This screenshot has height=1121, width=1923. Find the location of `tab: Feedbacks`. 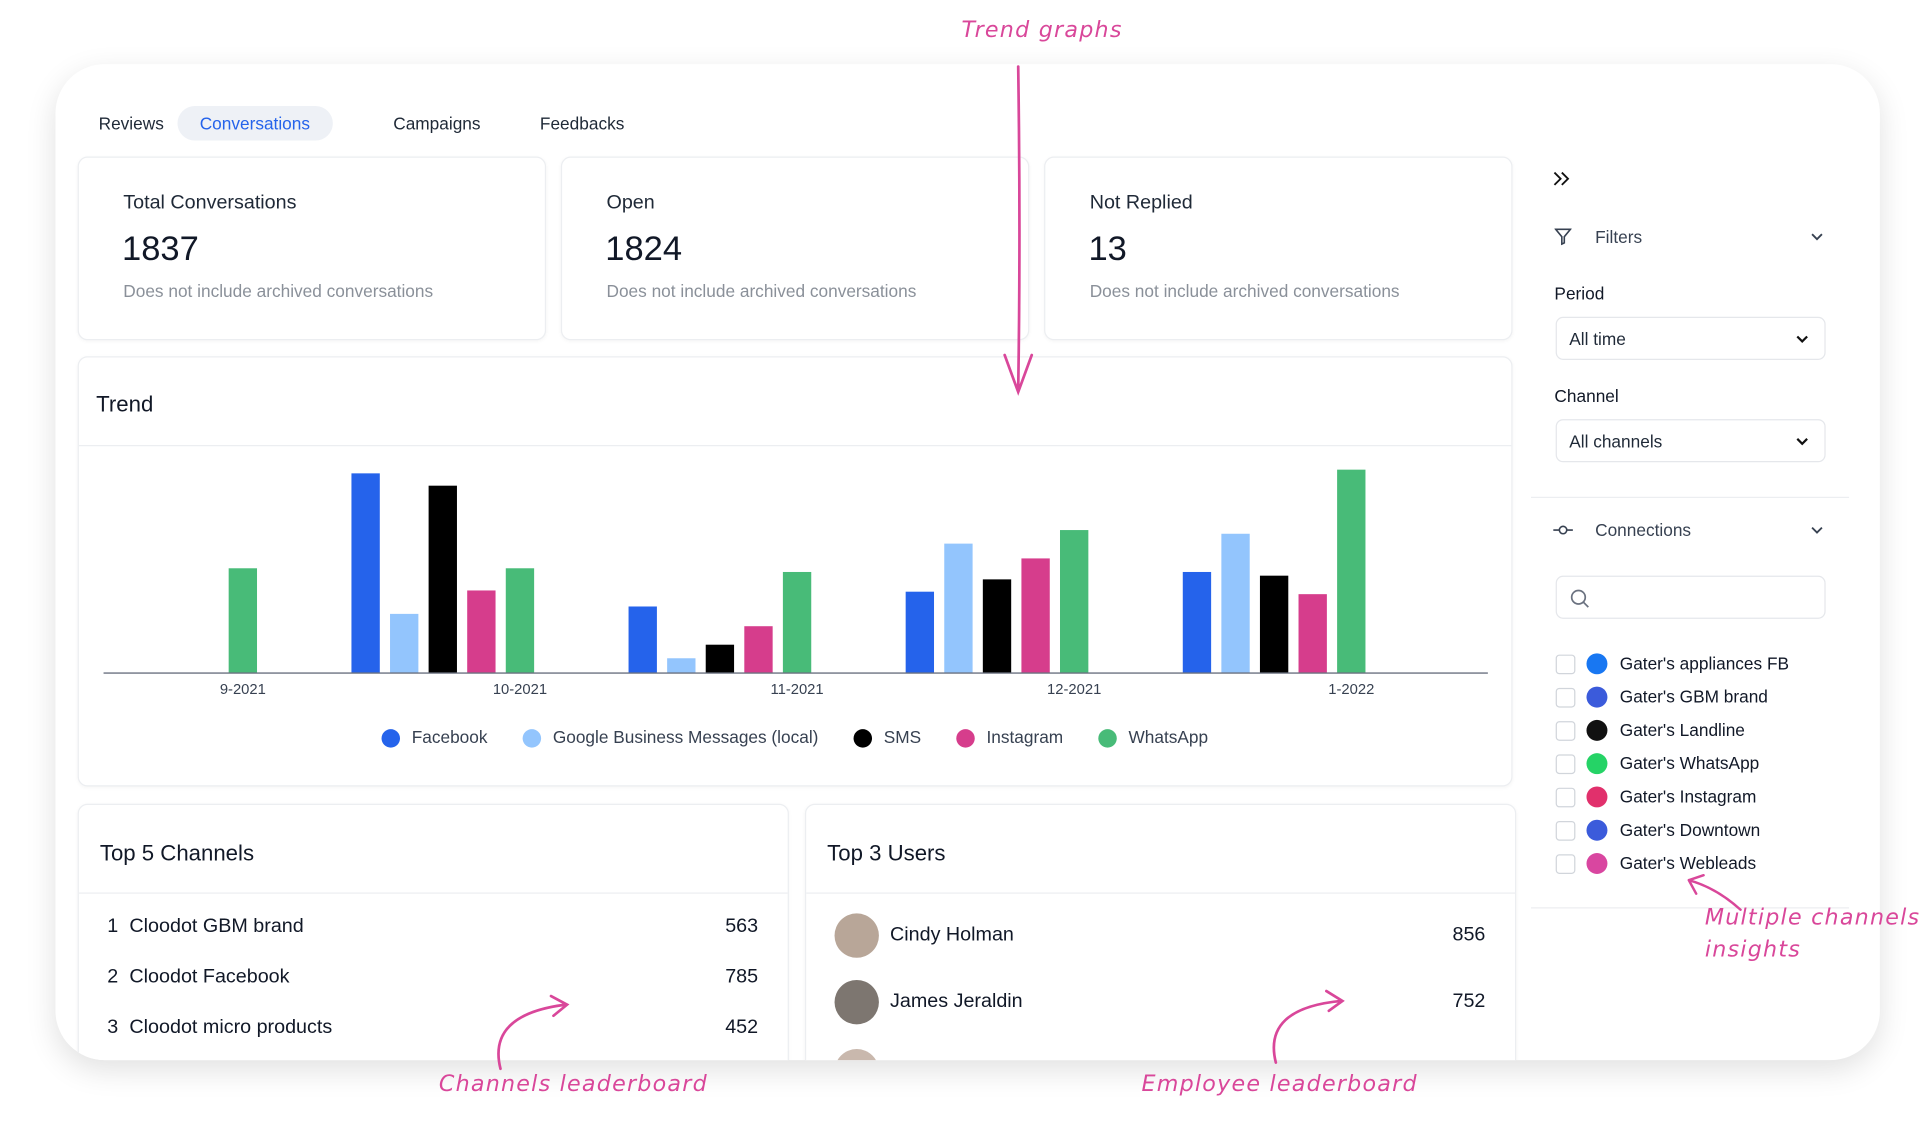

tab: Feedbacks is located at coordinates (582, 123).